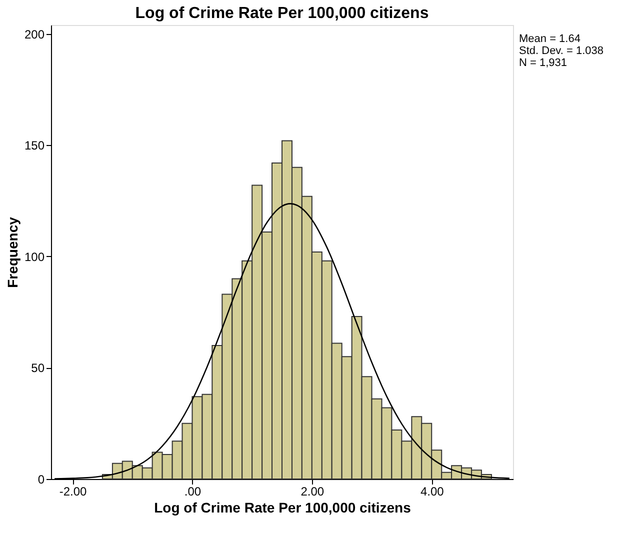 Image resolution: width=638 pixels, height=555 pixels. What do you see at coordinates (312, 491) in the screenshot?
I see `x-tick-label: 2.00` at bounding box center [312, 491].